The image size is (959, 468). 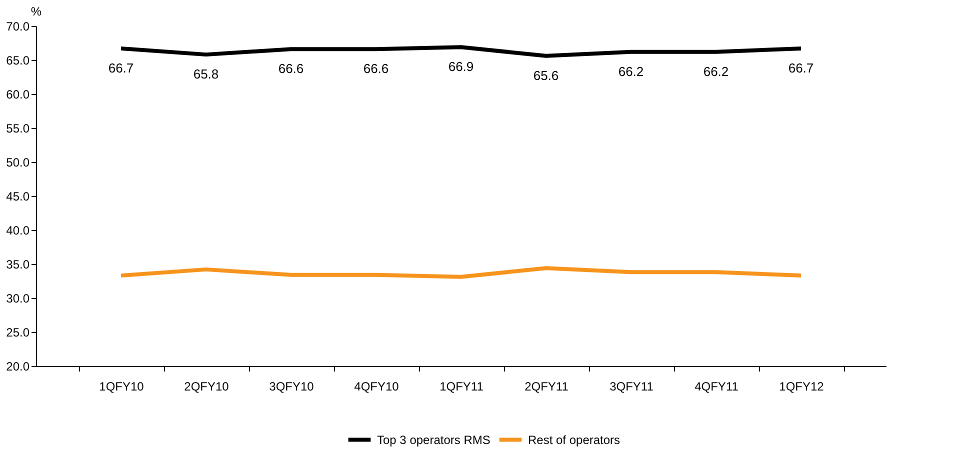 What do you see at coordinates (291, 387) in the screenshot?
I see `x-tick-label: 3QFY10` at bounding box center [291, 387].